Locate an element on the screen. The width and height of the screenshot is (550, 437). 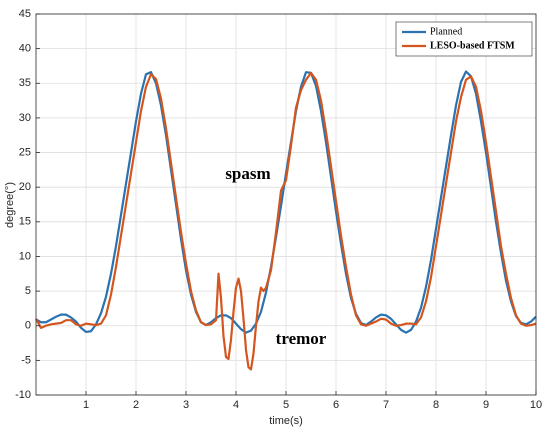
y-tick-label: 40 is located at coordinates (25, 49).